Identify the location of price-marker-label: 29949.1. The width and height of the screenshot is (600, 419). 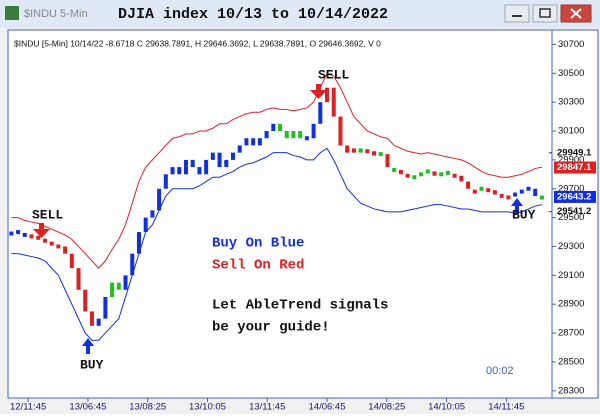
(574, 152).